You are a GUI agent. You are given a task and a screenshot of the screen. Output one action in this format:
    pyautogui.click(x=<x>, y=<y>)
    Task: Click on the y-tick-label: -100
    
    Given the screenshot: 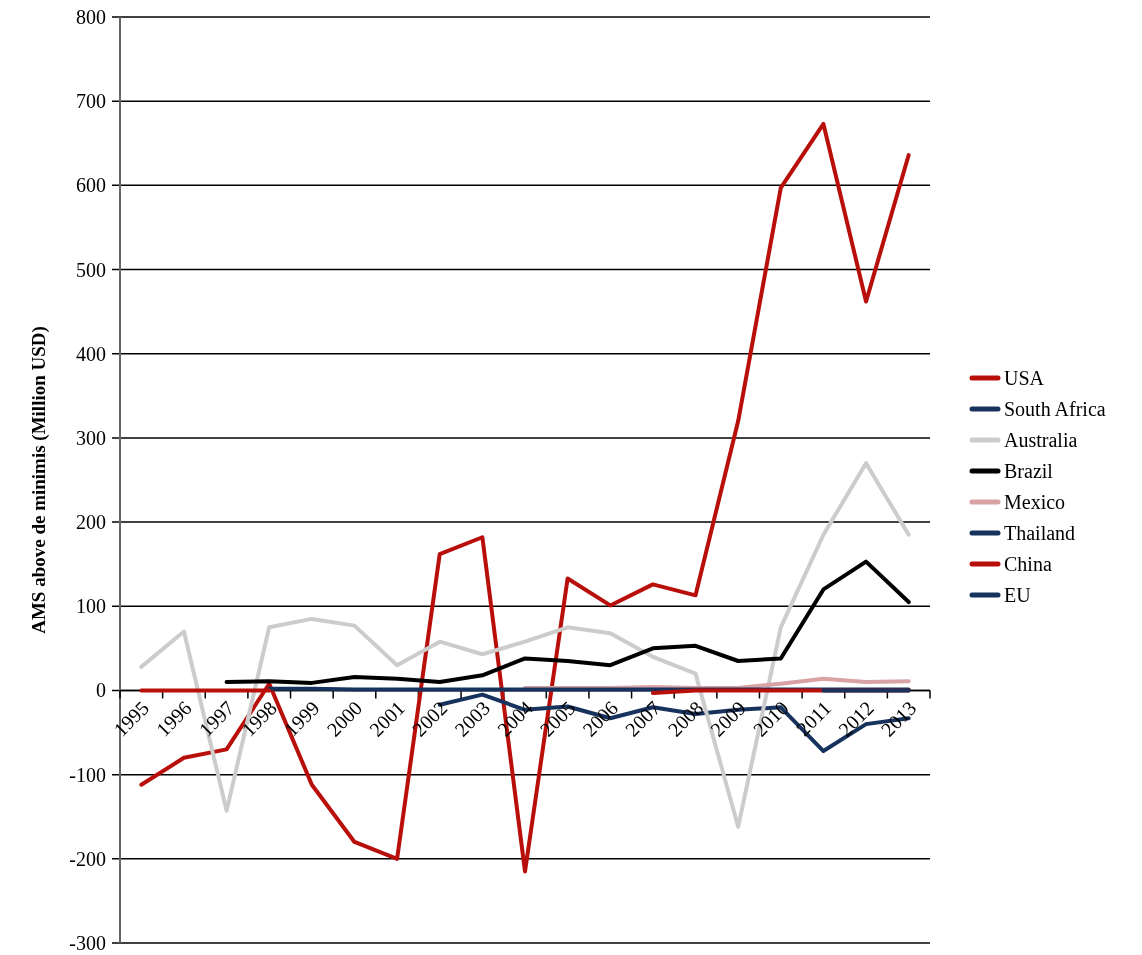 What is the action you would take?
    pyautogui.click(x=87, y=774)
    